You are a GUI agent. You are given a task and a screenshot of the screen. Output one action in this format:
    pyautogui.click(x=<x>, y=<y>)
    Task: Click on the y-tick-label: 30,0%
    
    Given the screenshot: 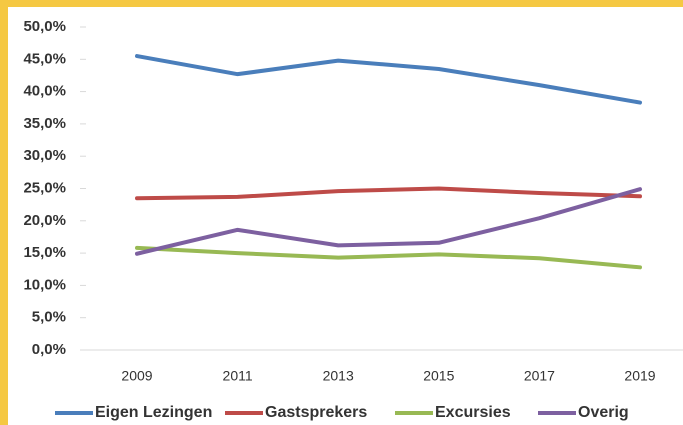 What is the action you would take?
    pyautogui.click(x=44, y=155)
    